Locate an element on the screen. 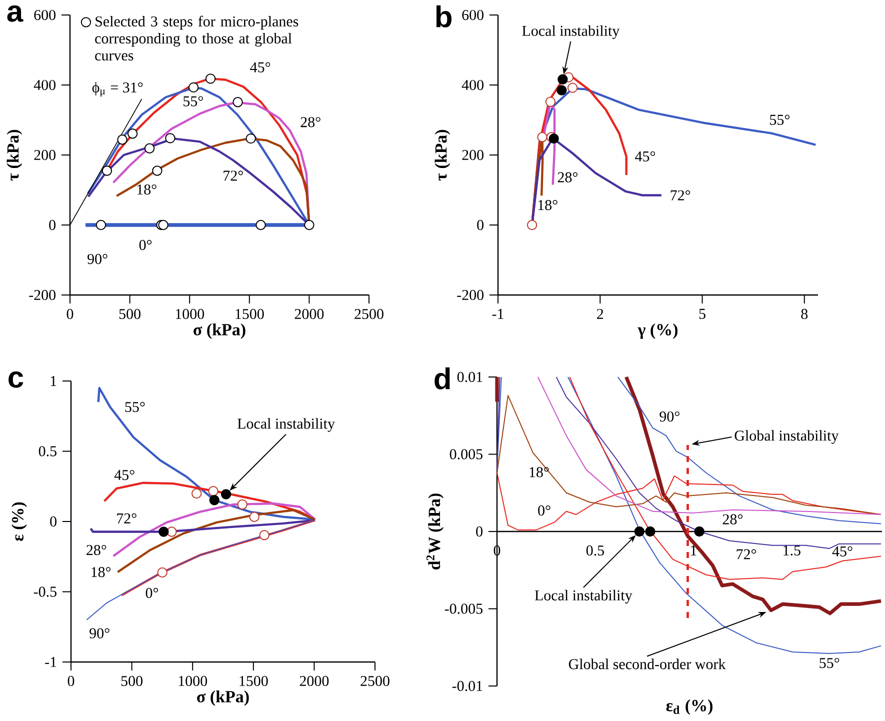 Image resolution: width=885 pixels, height=721 pixels. x-tick-label: 1 is located at coordinates (693, 550).